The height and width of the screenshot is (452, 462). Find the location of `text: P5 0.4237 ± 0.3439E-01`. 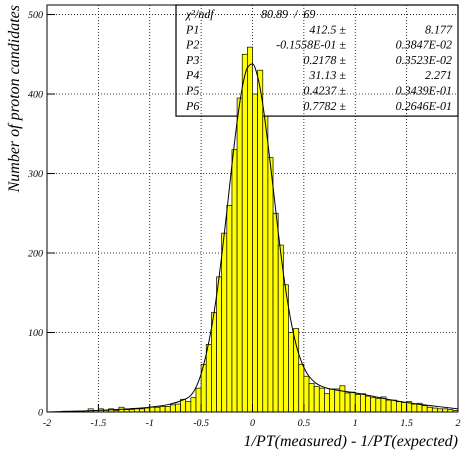

text: P5 0.4237 ± 0.3439E-01 is located at coordinates (319, 91).